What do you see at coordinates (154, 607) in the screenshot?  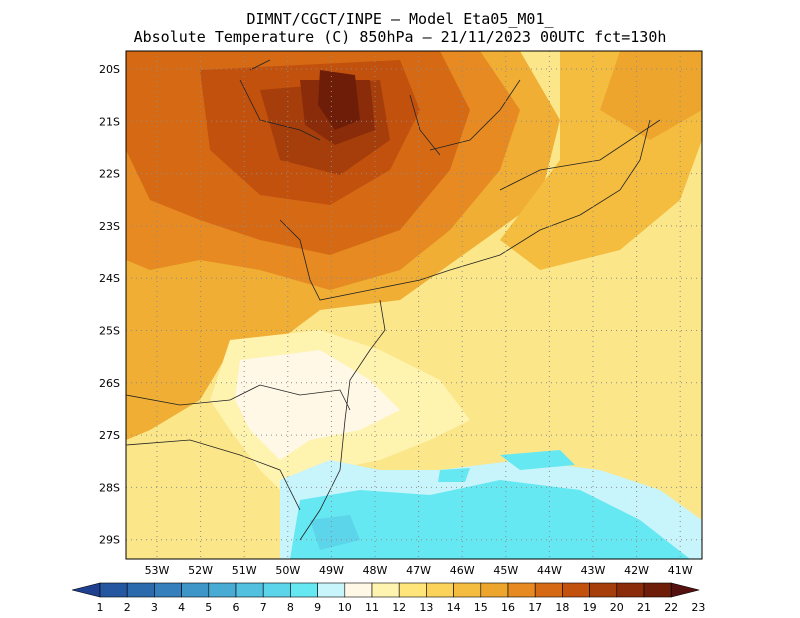 I see `colorbar-label: 3` at bounding box center [154, 607].